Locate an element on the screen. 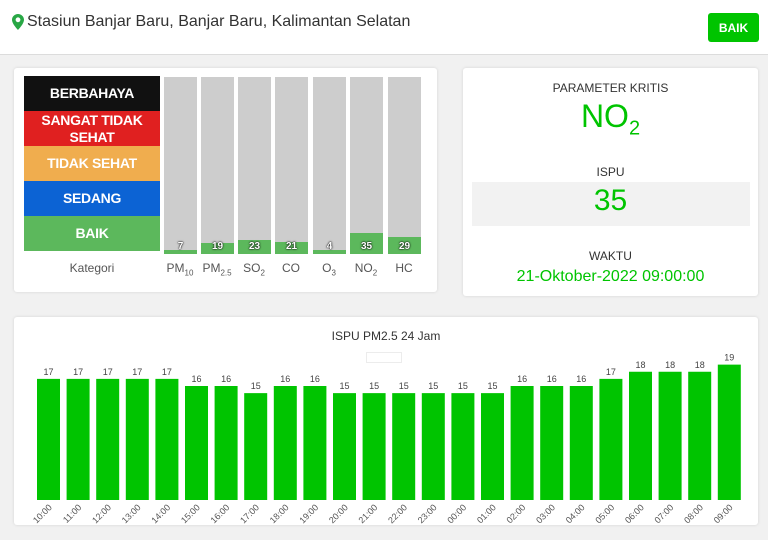 The image size is (768, 540). chart-x-tick-label: 01:00 is located at coordinates (486, 513).